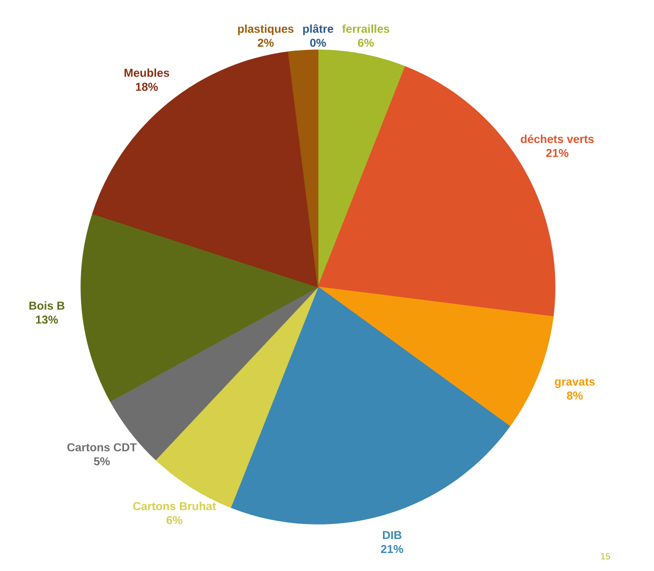  I want to click on data-label: 13%, so click(47, 320).